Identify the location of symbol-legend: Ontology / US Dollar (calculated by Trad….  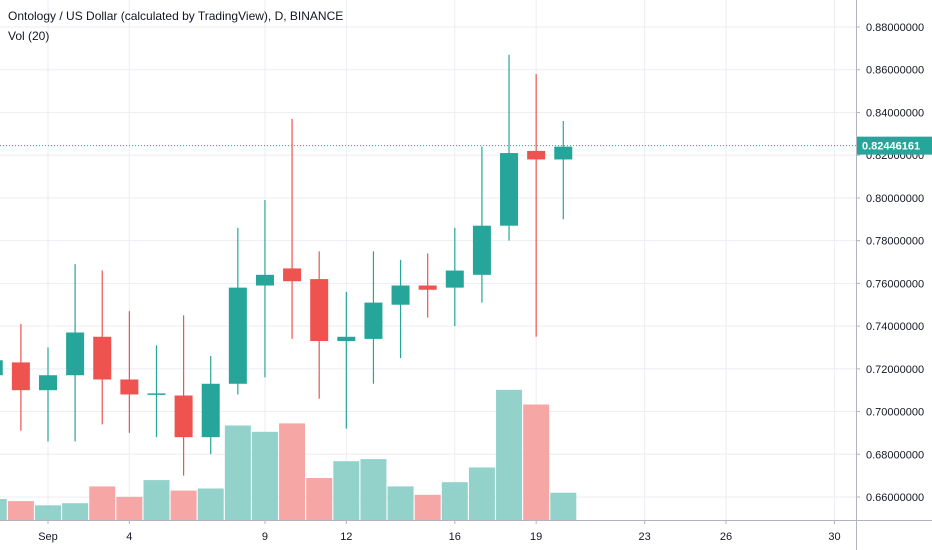
(176, 16).